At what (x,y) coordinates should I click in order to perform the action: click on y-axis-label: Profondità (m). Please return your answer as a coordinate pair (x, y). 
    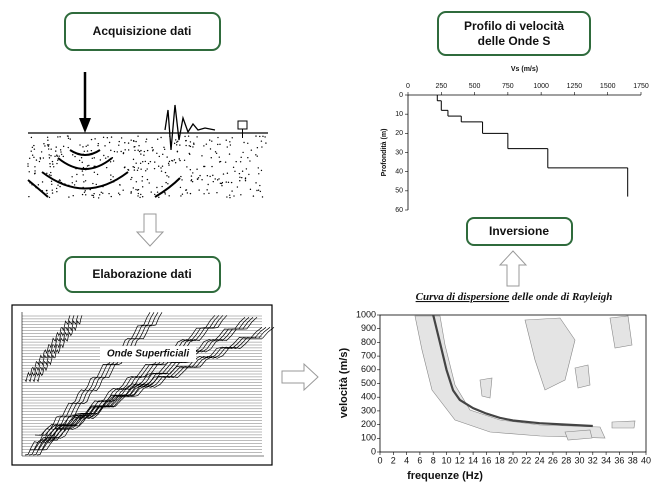
    Looking at the image, I should click on (384, 153).